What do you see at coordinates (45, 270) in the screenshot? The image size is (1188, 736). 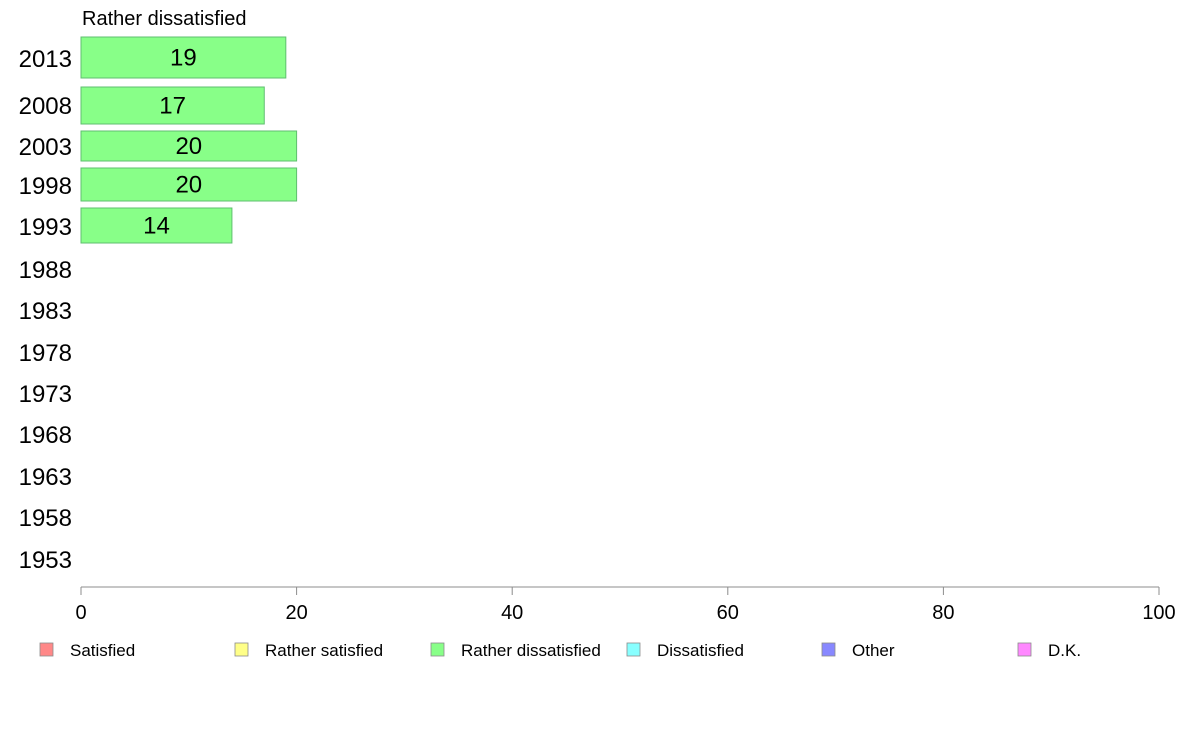 I see `year-label: 1988` at bounding box center [45, 270].